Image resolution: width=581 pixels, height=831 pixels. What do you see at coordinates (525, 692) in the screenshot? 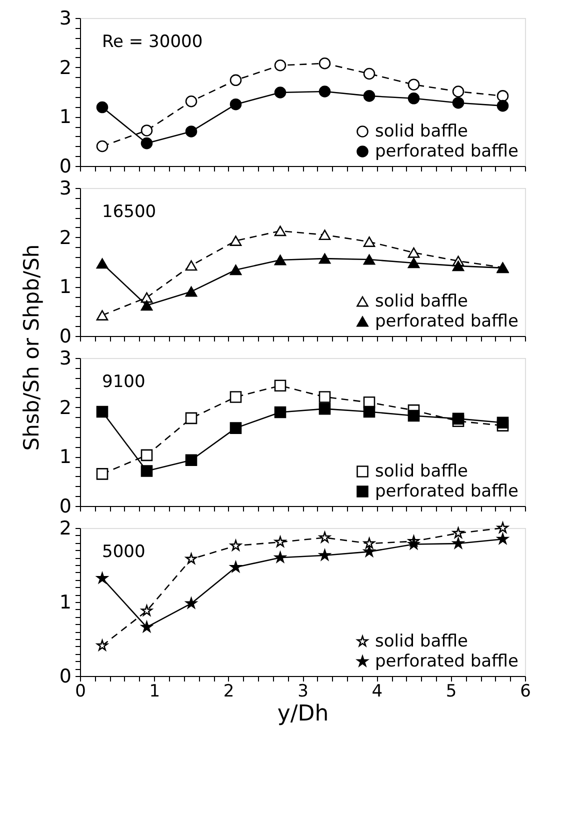
I see `x-tick-label: 6` at bounding box center [525, 692].